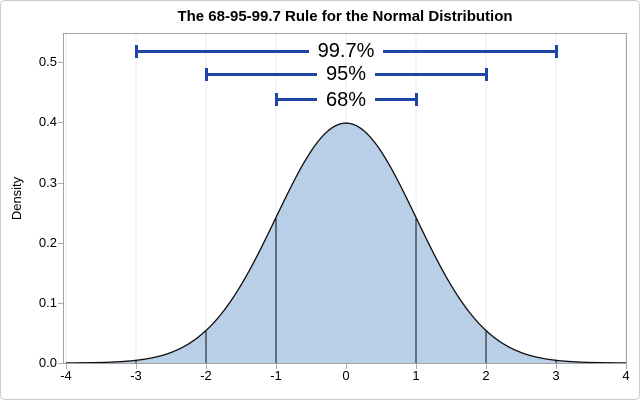  I want to click on y-tick-label: 0.1, so click(47, 302).